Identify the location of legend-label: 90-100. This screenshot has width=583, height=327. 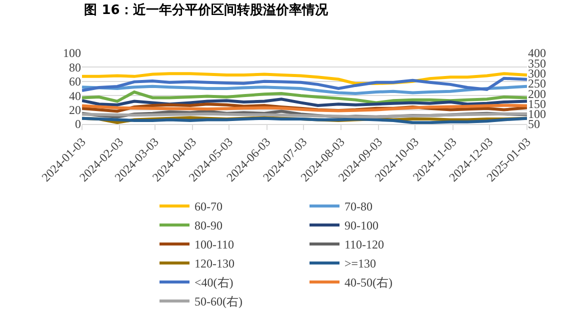
(361, 225).